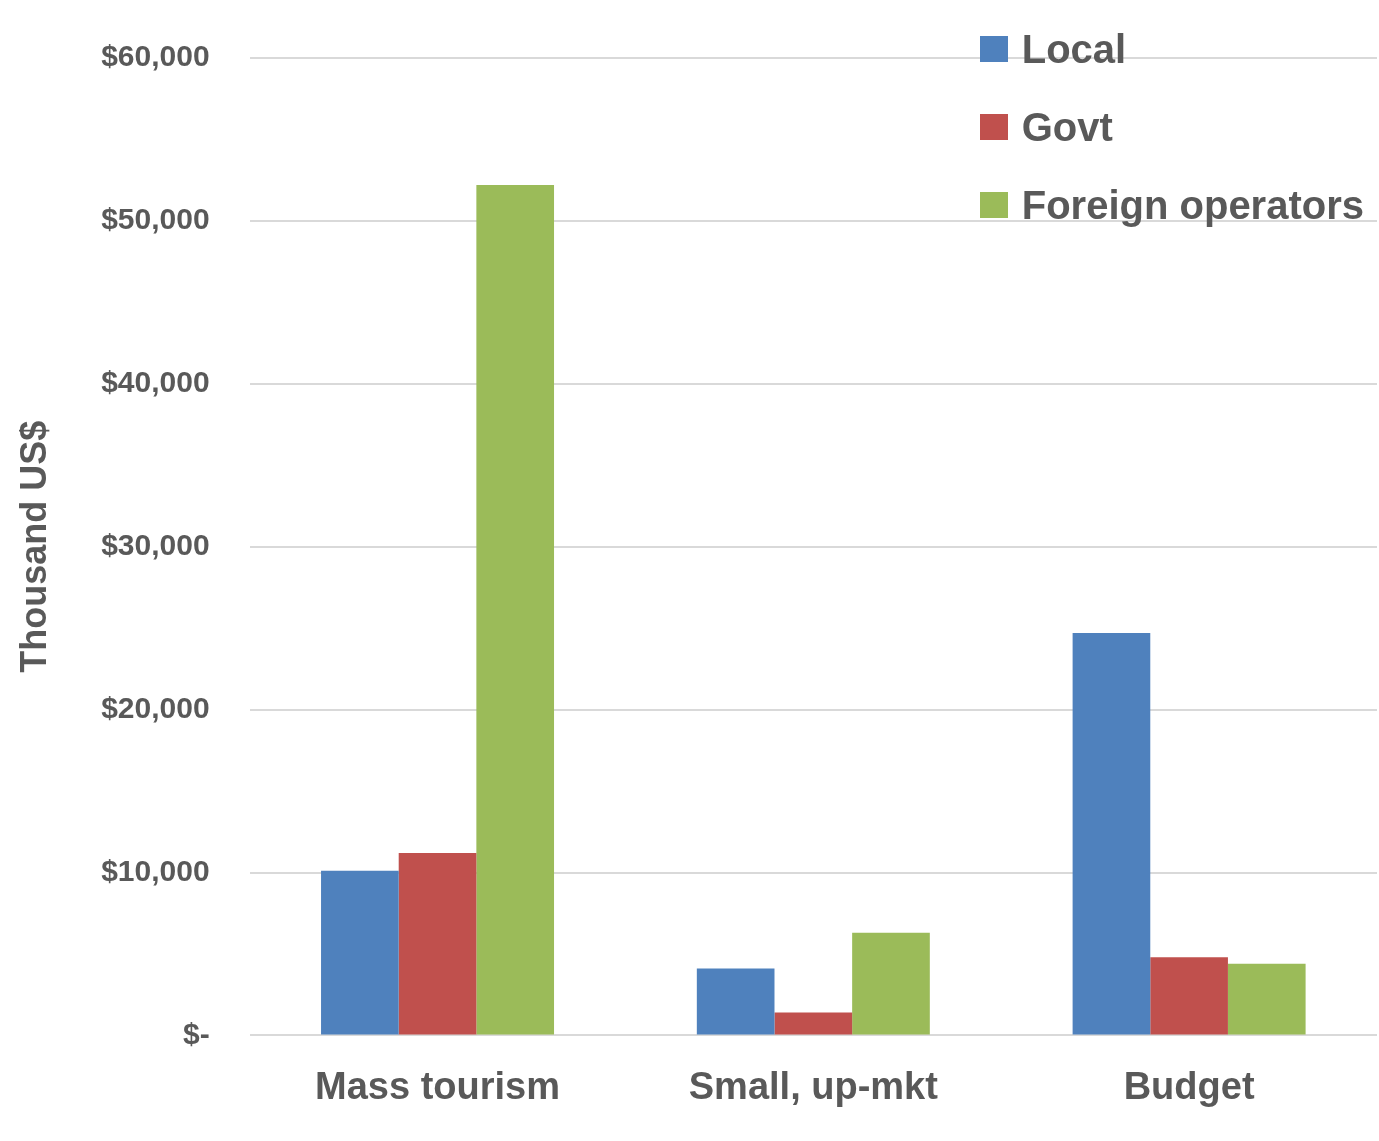 The width and height of the screenshot is (1379, 1141). What do you see at coordinates (155, 56) in the screenshot?
I see `y-tick-label: $60,000` at bounding box center [155, 56].